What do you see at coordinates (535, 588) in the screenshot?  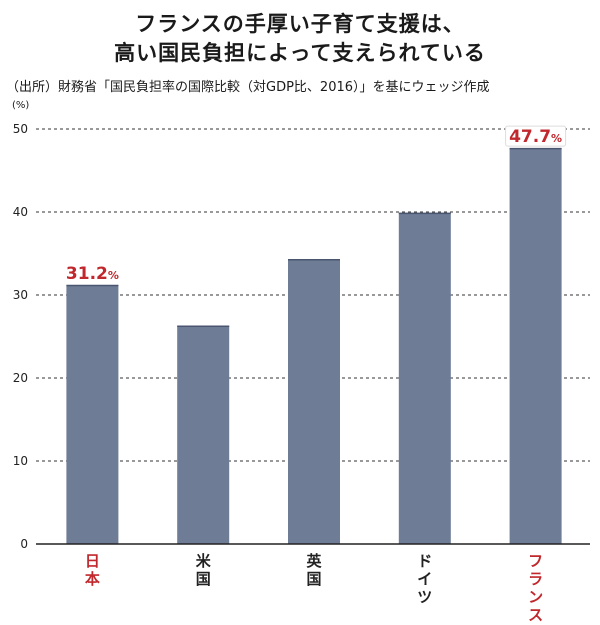 I see `x-category-label: フランス` at bounding box center [535, 588].